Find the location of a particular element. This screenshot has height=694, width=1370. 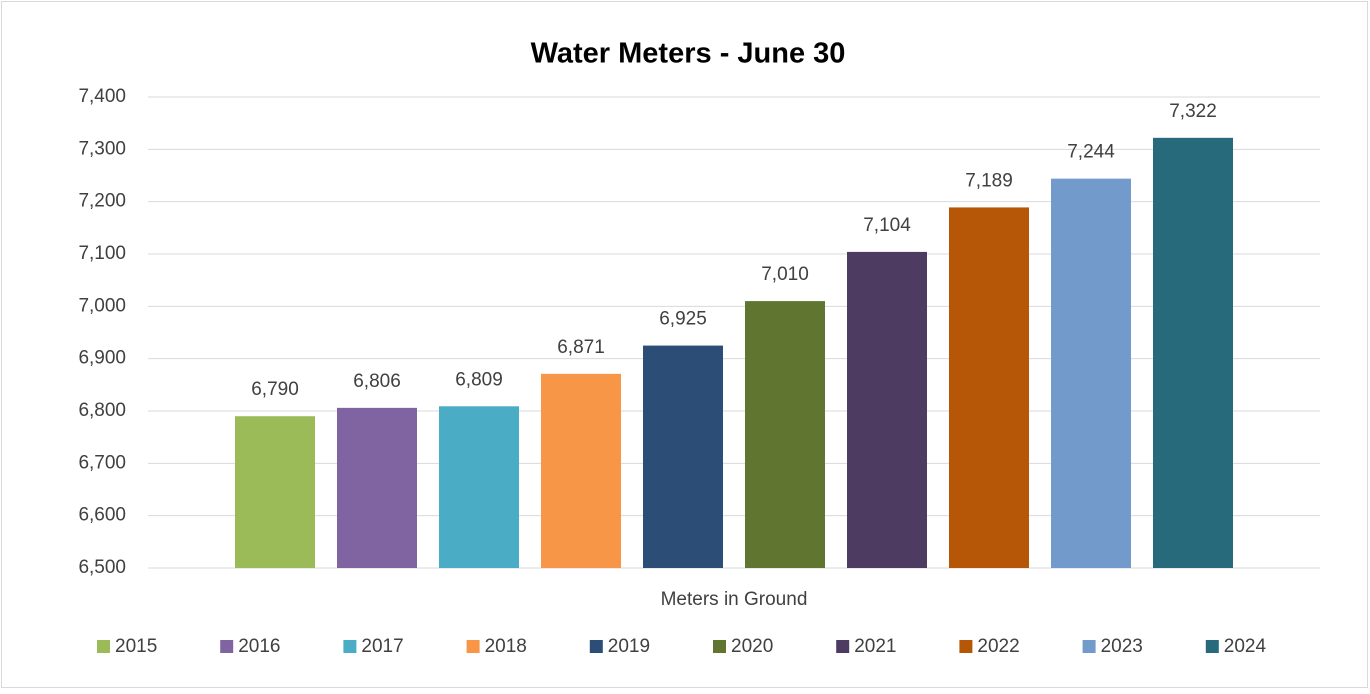

y-tick-label: 6,800 is located at coordinates (102, 410).